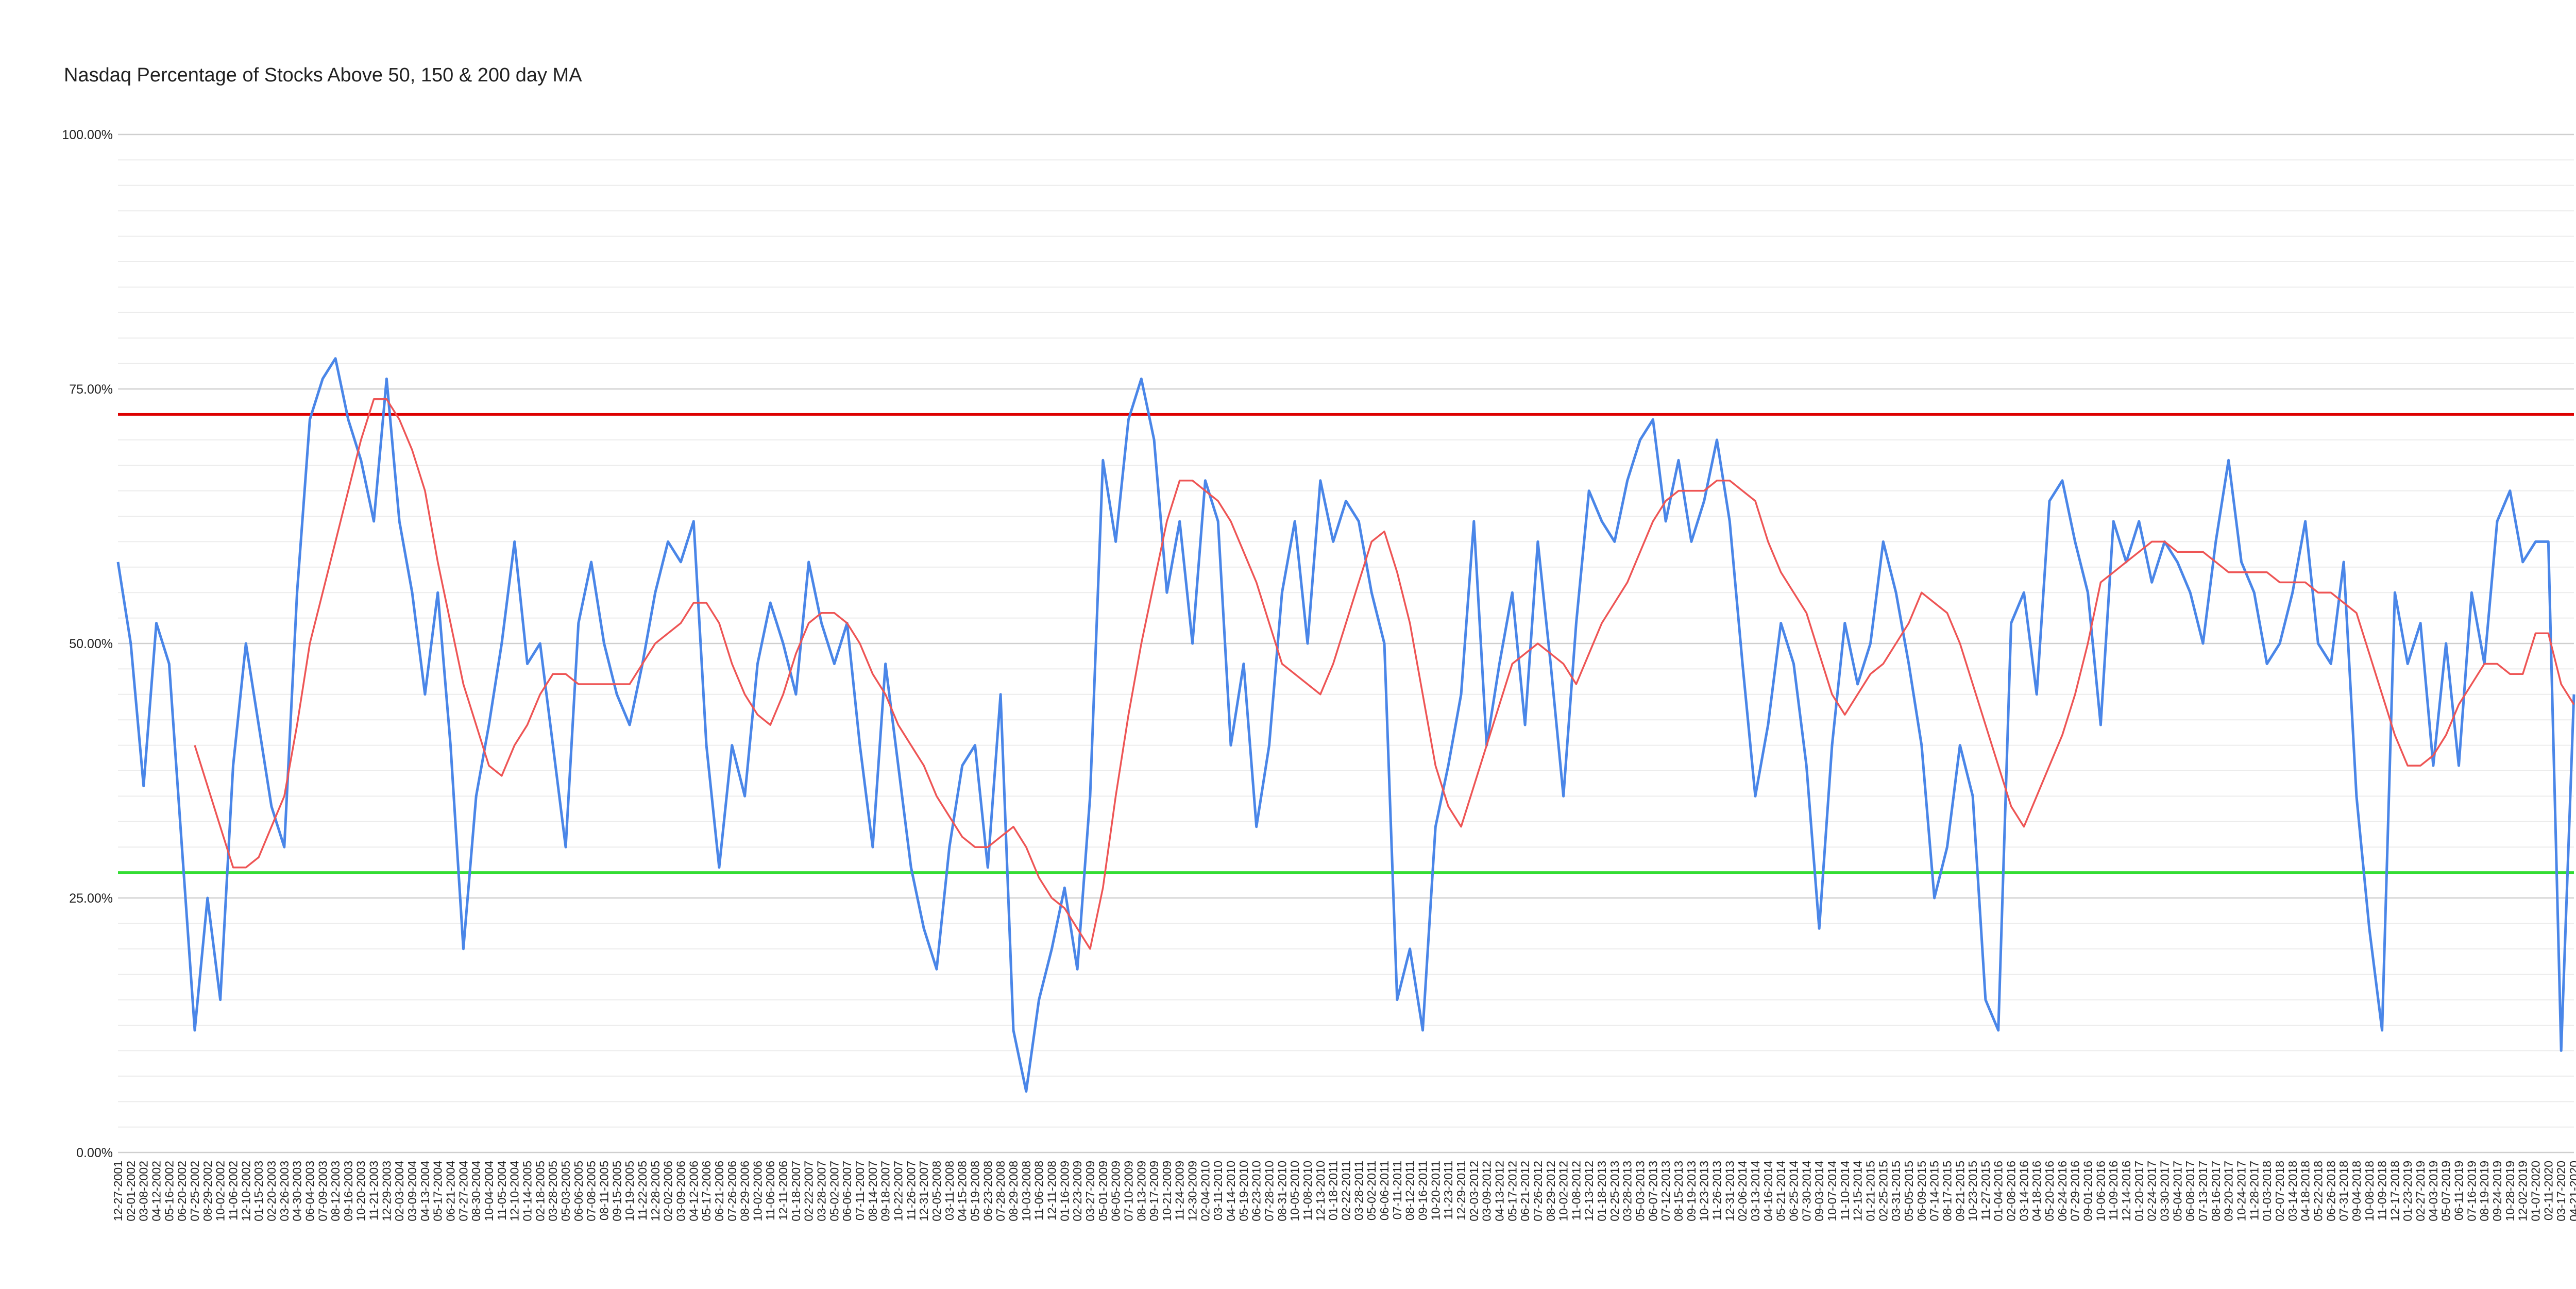 The height and width of the screenshot is (1289, 2576). I want to click on x-tick-label: 09-16-2011, so click(1422, 1190).